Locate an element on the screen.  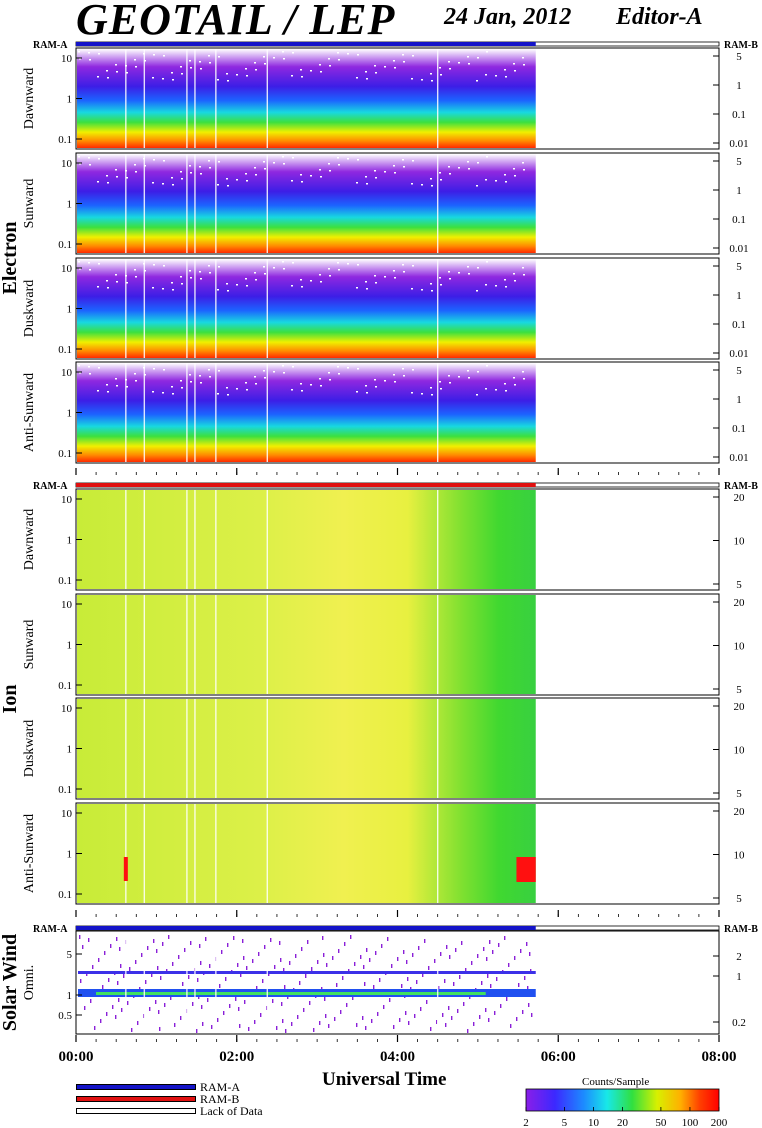
group-label-solar-wind: Solar Wind is located at coordinates (10, 982).